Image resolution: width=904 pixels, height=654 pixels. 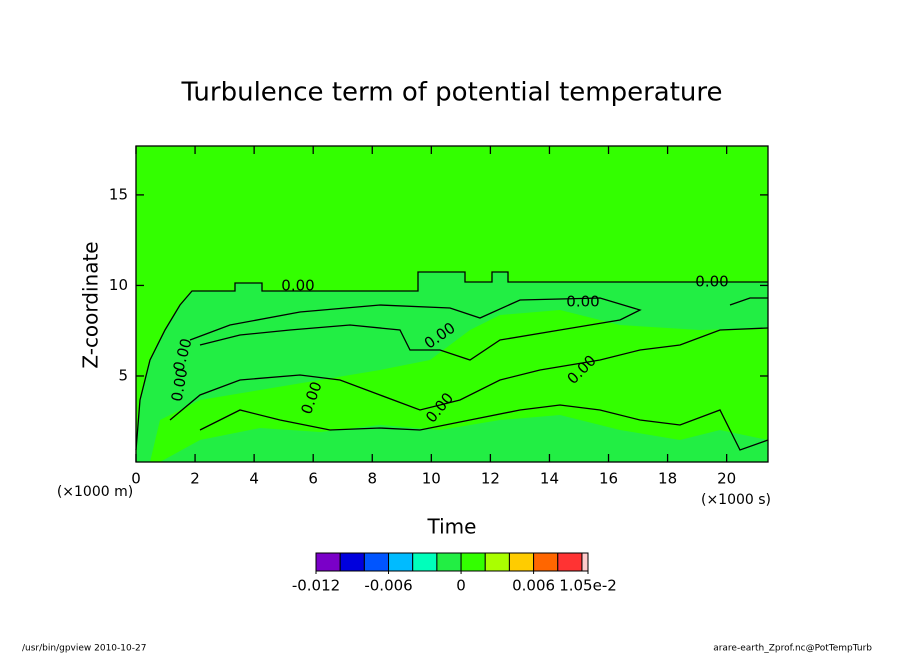 I want to click on y-tick-label: 15, so click(x=118, y=194).